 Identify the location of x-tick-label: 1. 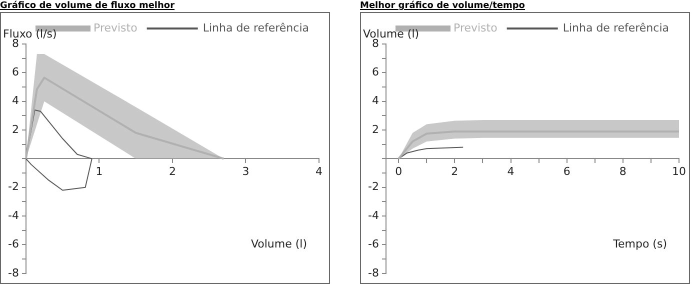
(99, 171).